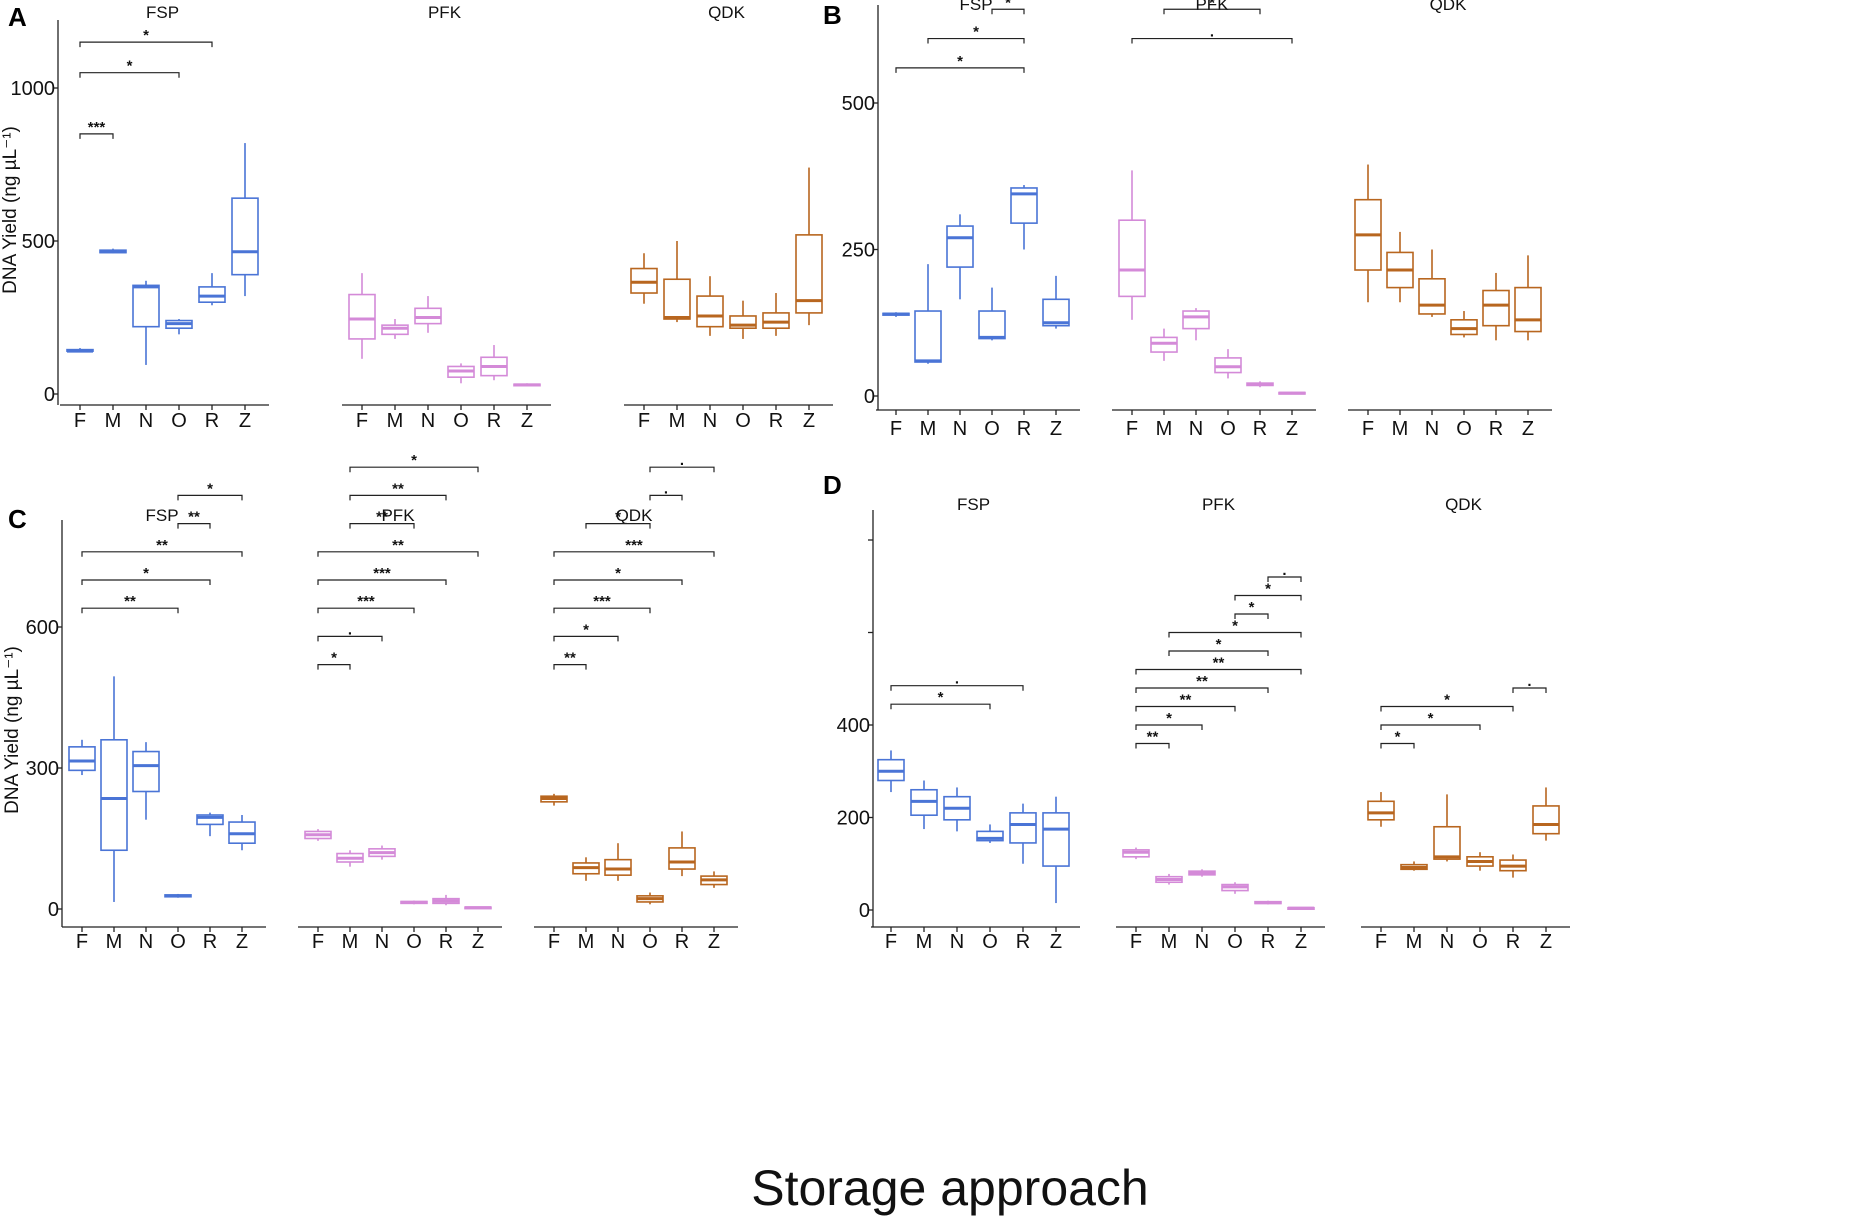 The image size is (1850, 1219). Describe the element at coordinates (586, 869) in the screenshot. I see `box-QDK-M` at that location.